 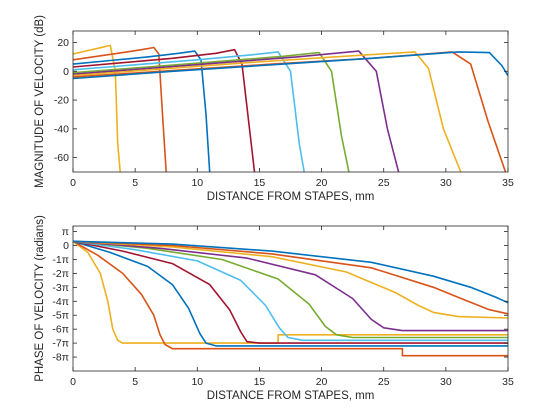 I want to click on phase-ytick-label: -4π, so click(x=60, y=302).